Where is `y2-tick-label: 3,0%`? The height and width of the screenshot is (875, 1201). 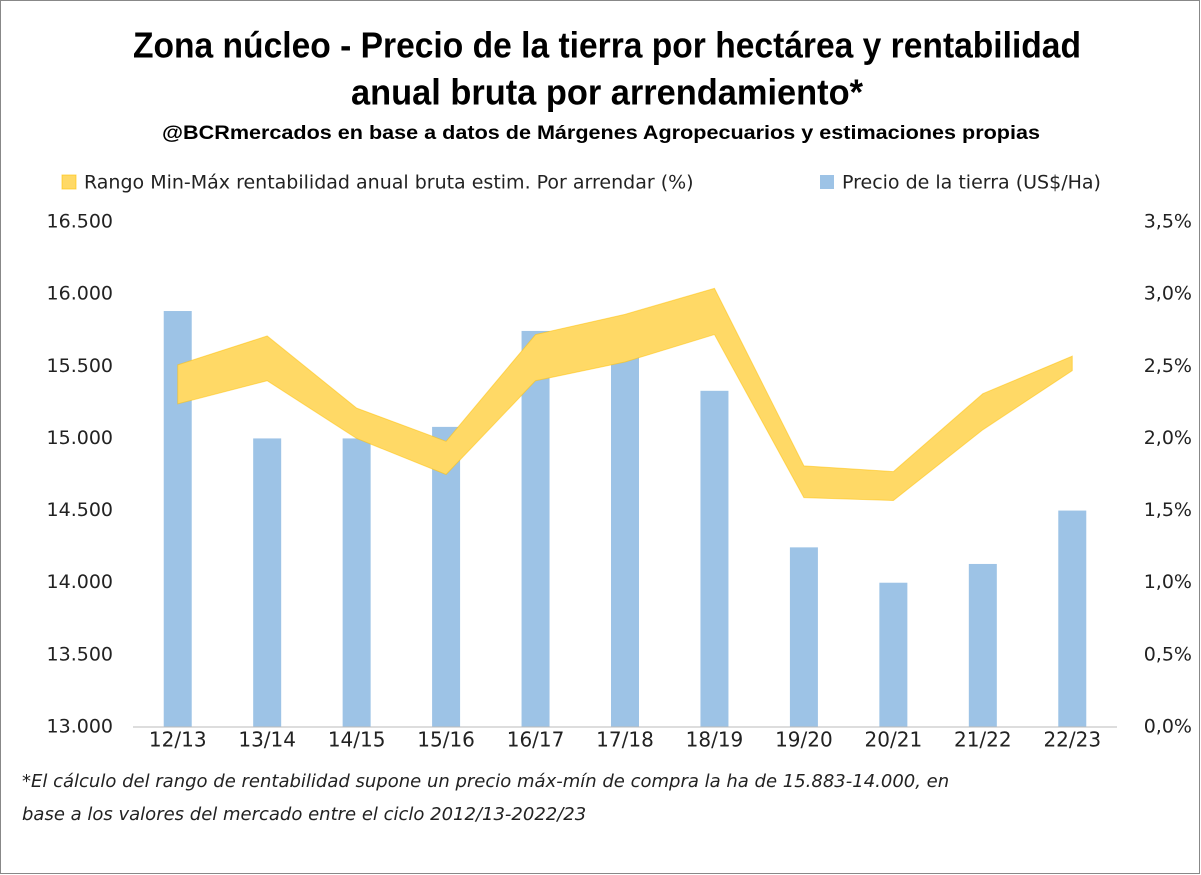
y2-tick-label: 3,0% is located at coordinates (1168, 294).